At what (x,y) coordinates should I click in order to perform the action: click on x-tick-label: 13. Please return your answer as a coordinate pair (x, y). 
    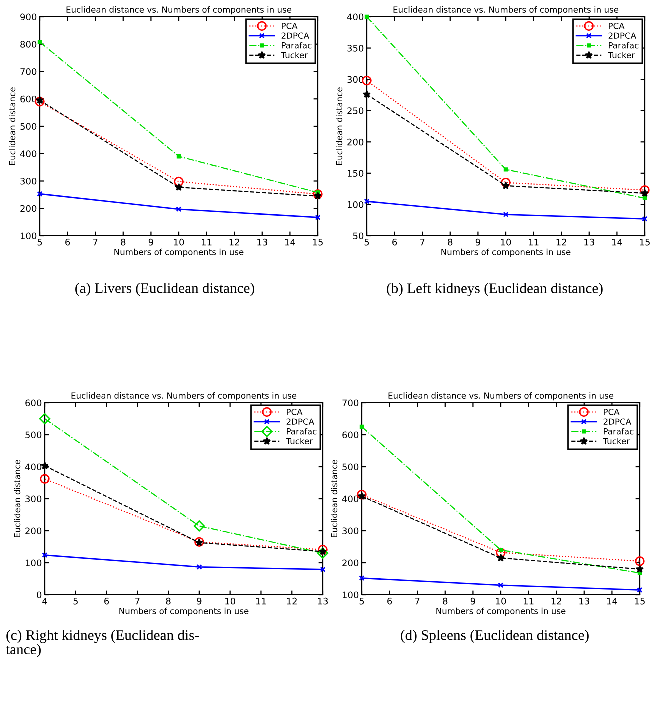
    Looking at the image, I should click on (323, 601).